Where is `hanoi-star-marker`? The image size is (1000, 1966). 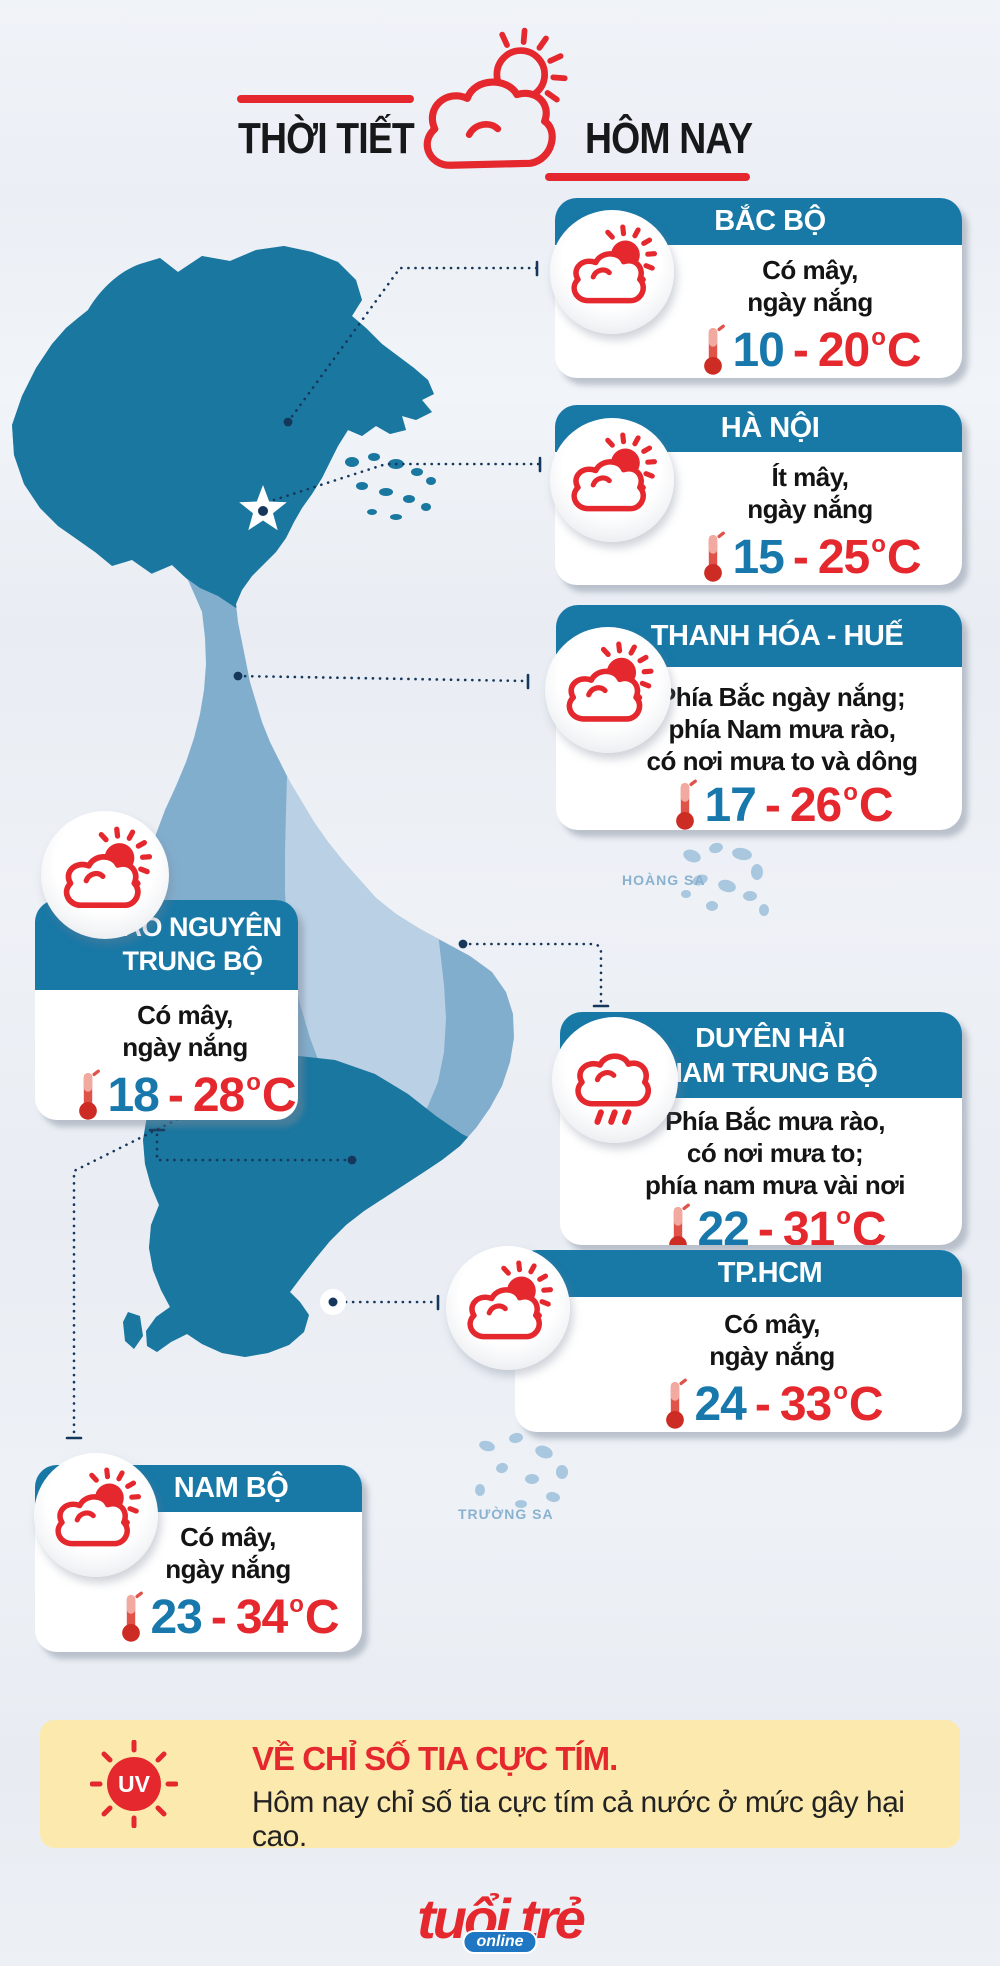 hanoi-star-marker is located at coordinates (263, 508).